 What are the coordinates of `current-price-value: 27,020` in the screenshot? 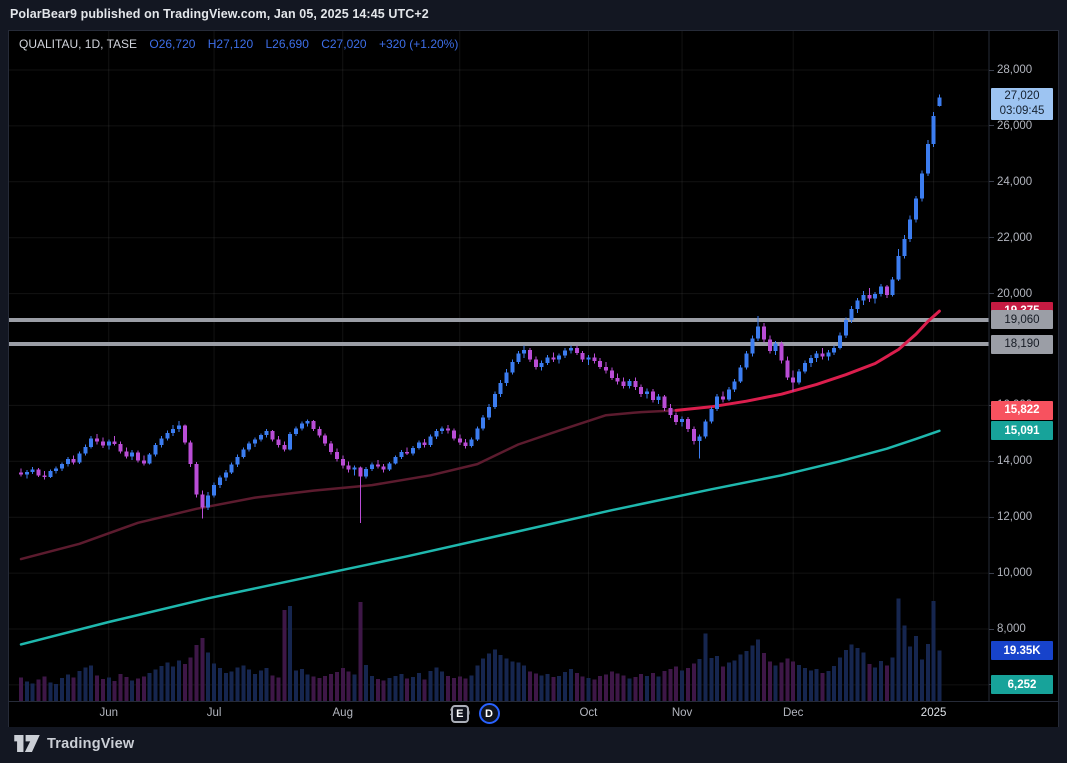 It's located at (1022, 96).